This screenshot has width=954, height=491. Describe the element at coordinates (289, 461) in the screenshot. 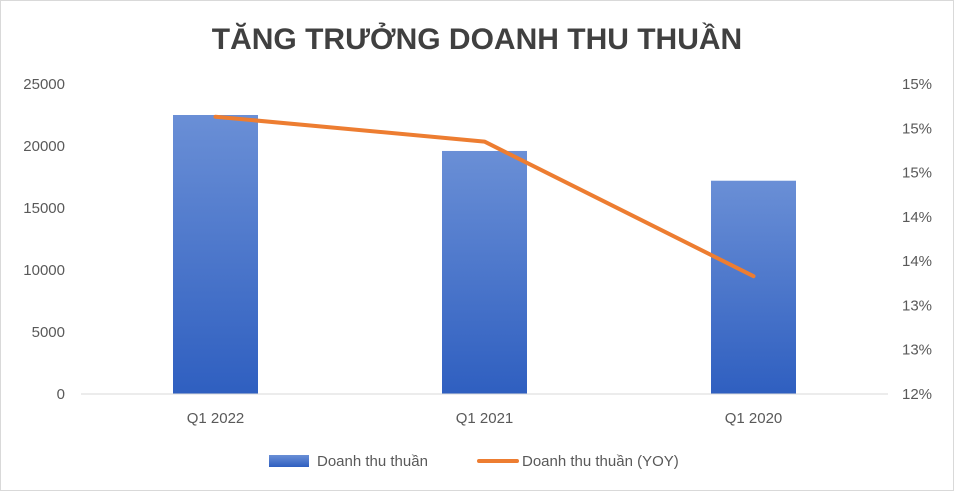

I see `legend-swatch-bar` at that location.